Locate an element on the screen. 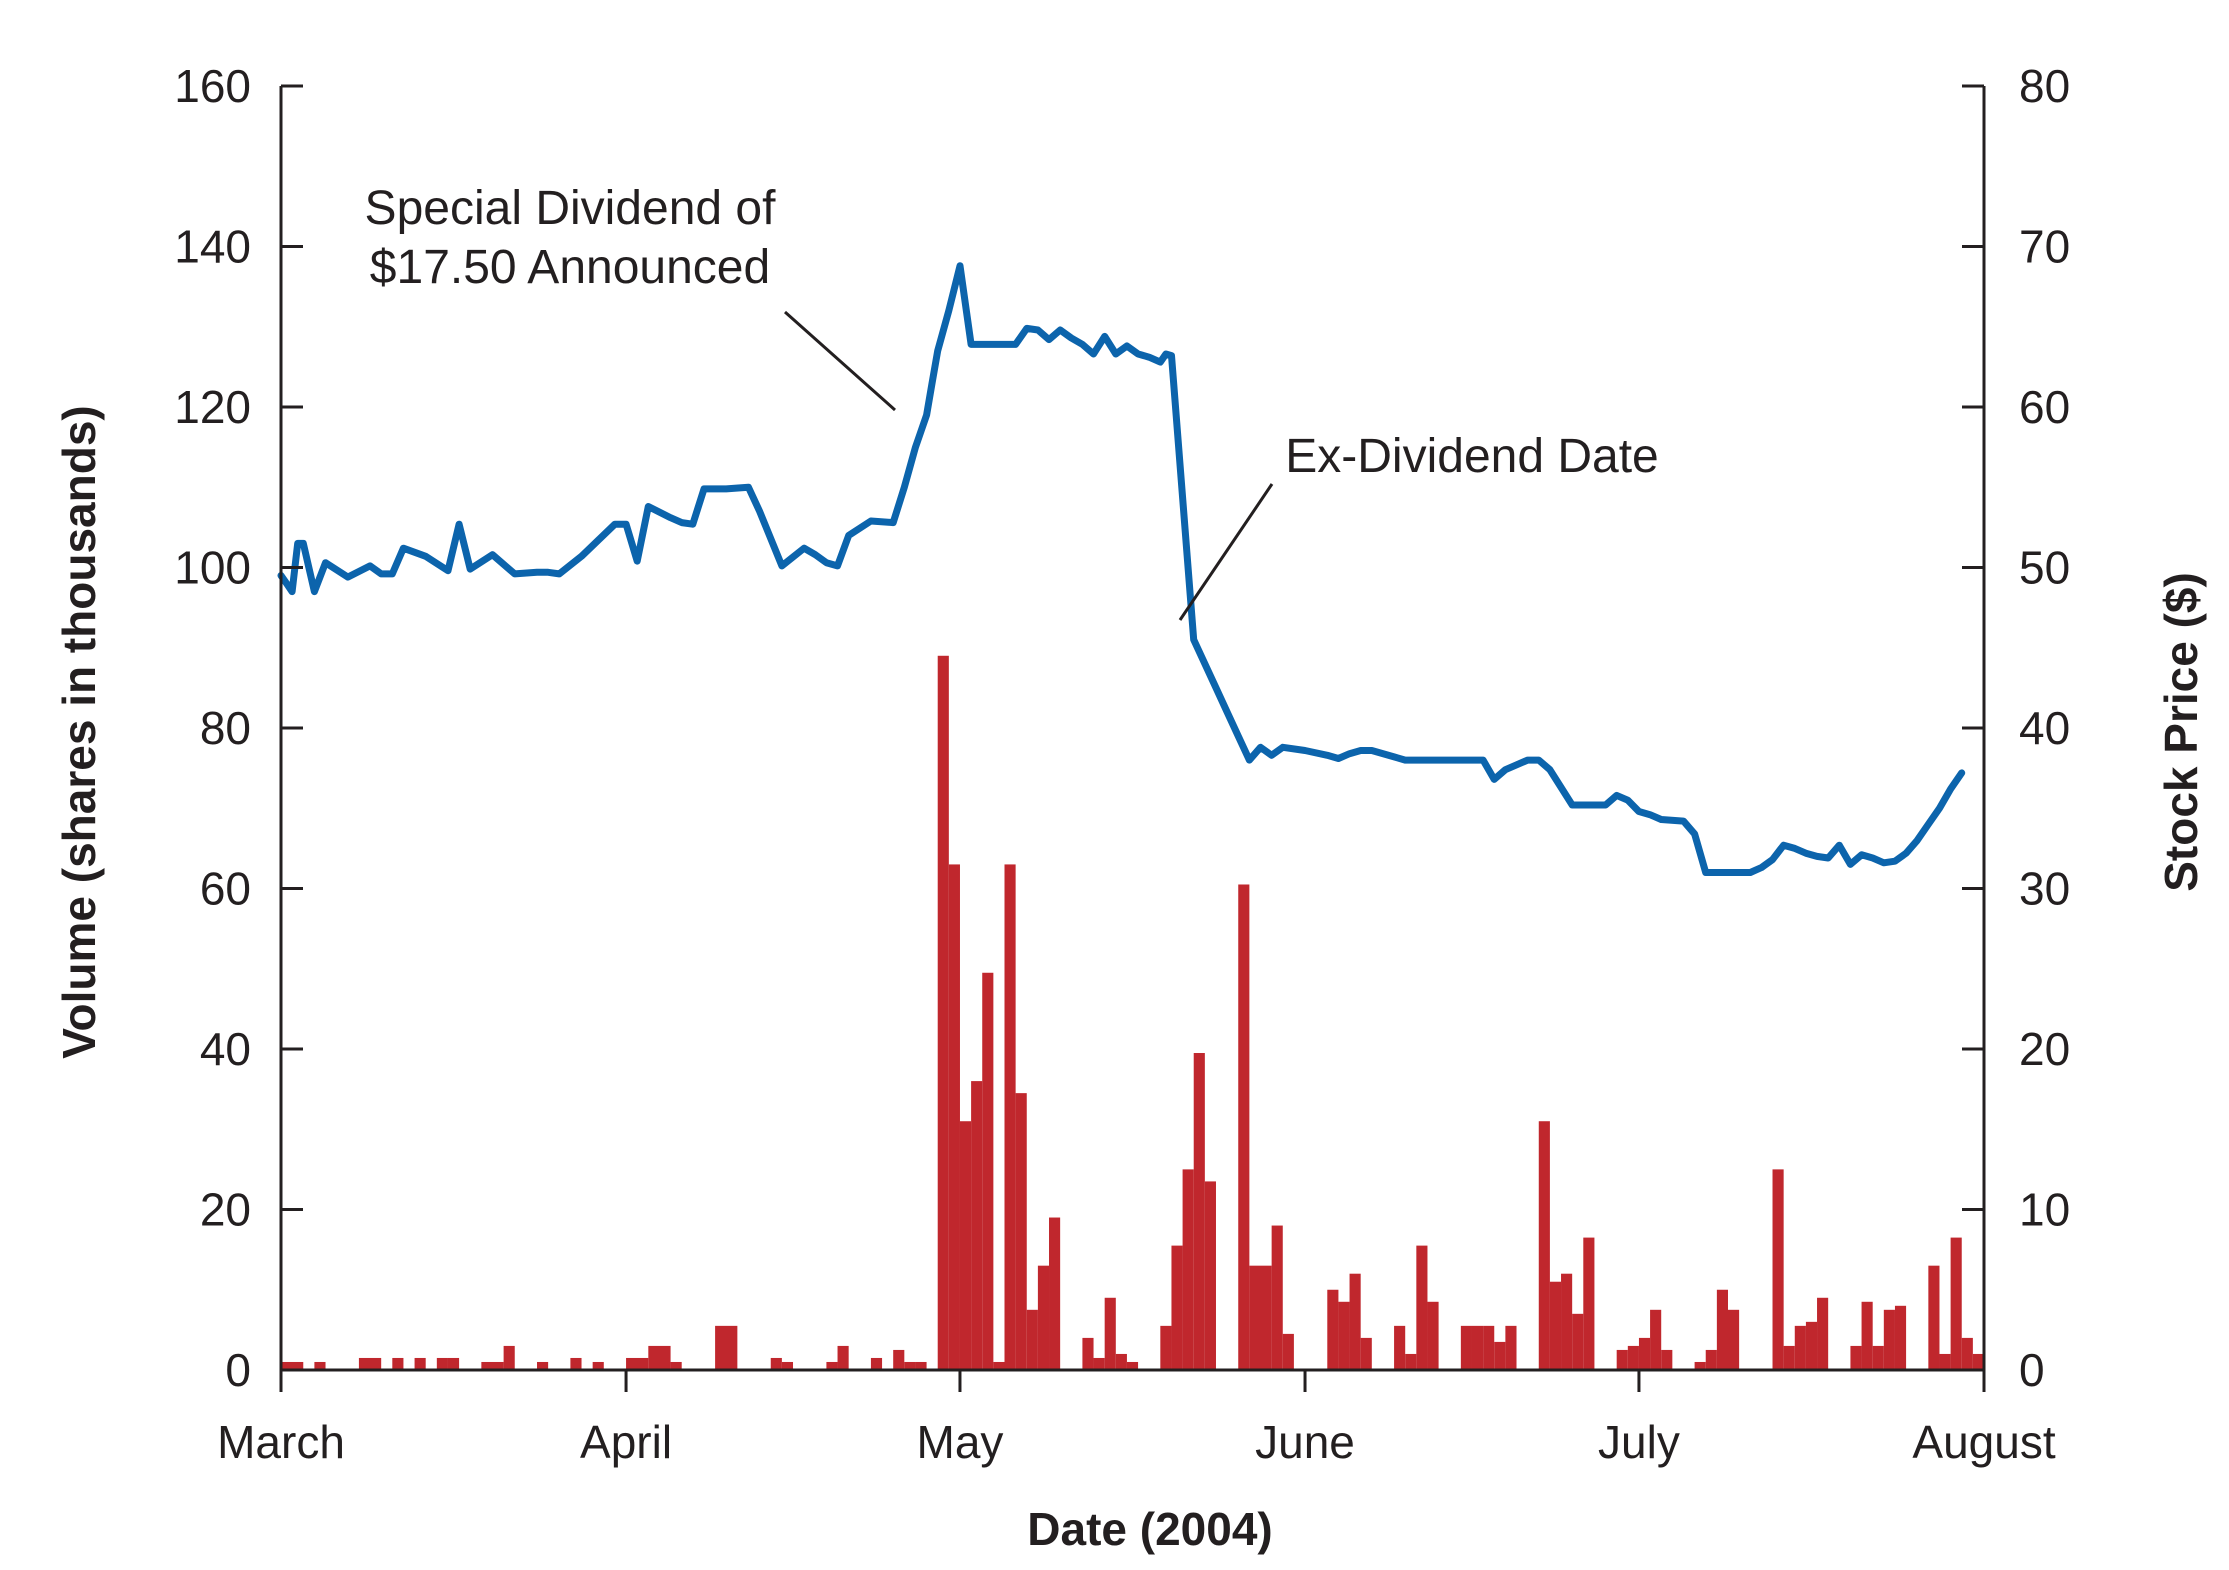 This screenshot has height=1570, width=2229. y-left-tick-label: 80 is located at coordinates (225, 728).